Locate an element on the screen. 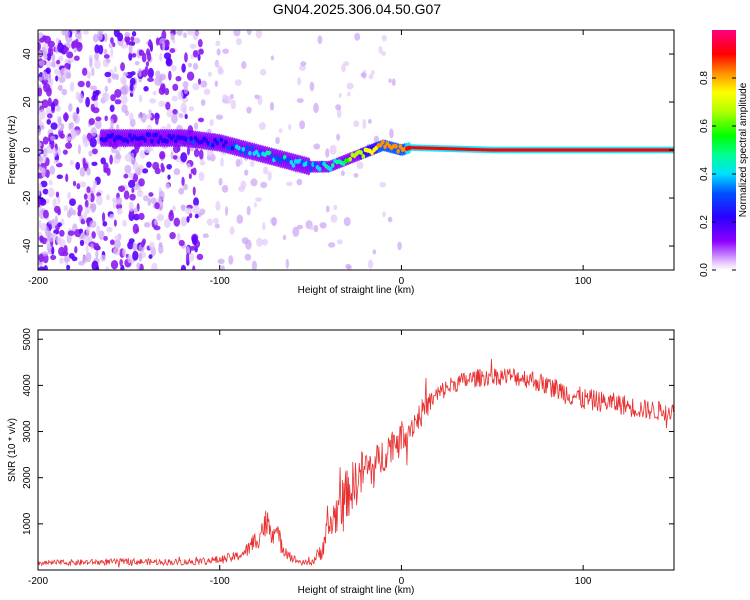 Image resolution: width=750 pixels, height=600 pixels. y-tick-label: 40 is located at coordinates (27, 54).